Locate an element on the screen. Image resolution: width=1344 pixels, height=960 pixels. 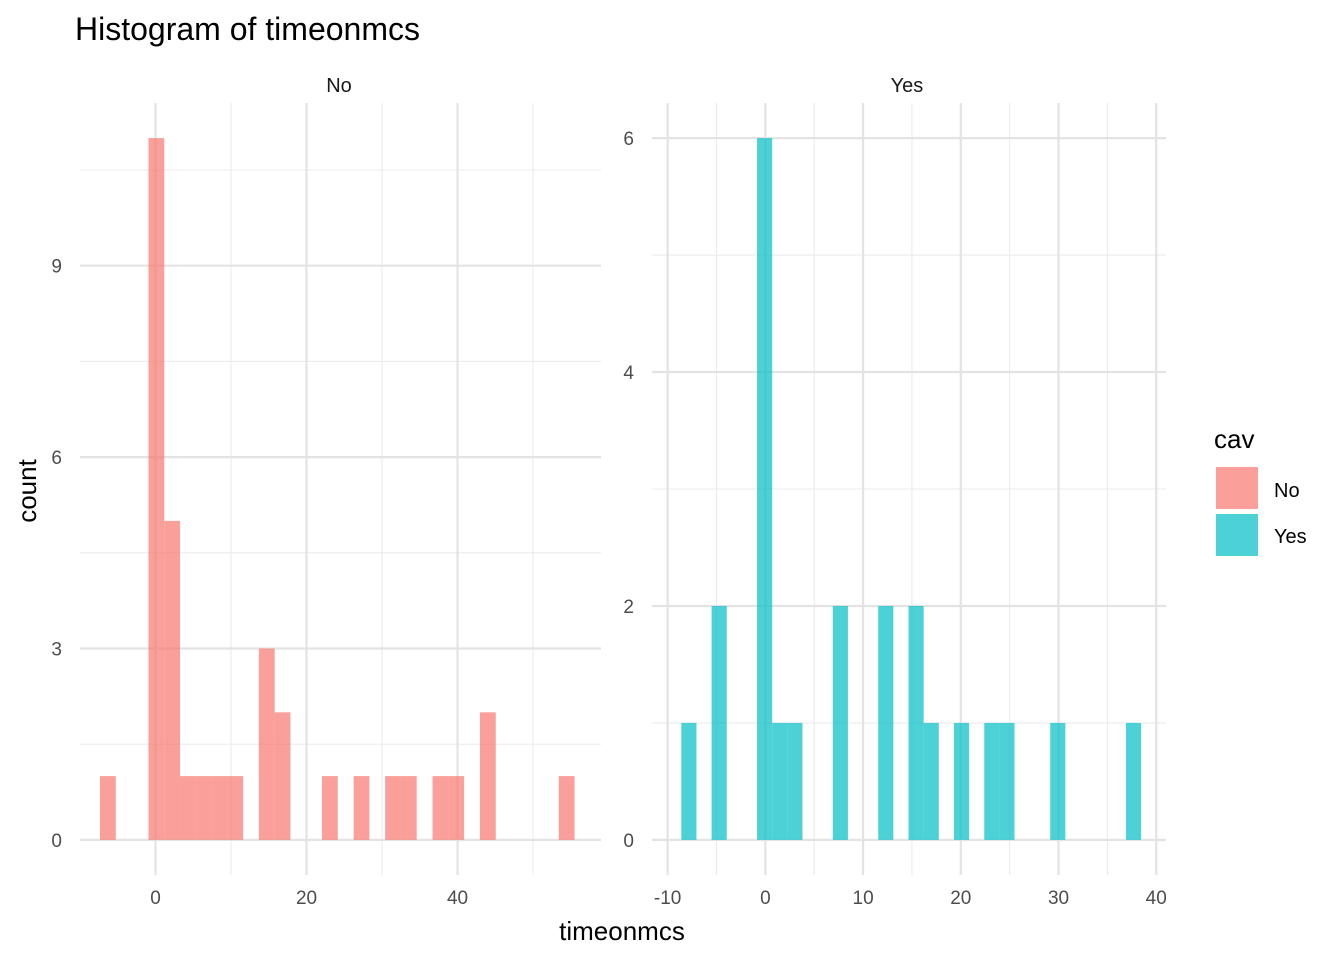
legend-label-no: No is located at coordinates (1287, 491).